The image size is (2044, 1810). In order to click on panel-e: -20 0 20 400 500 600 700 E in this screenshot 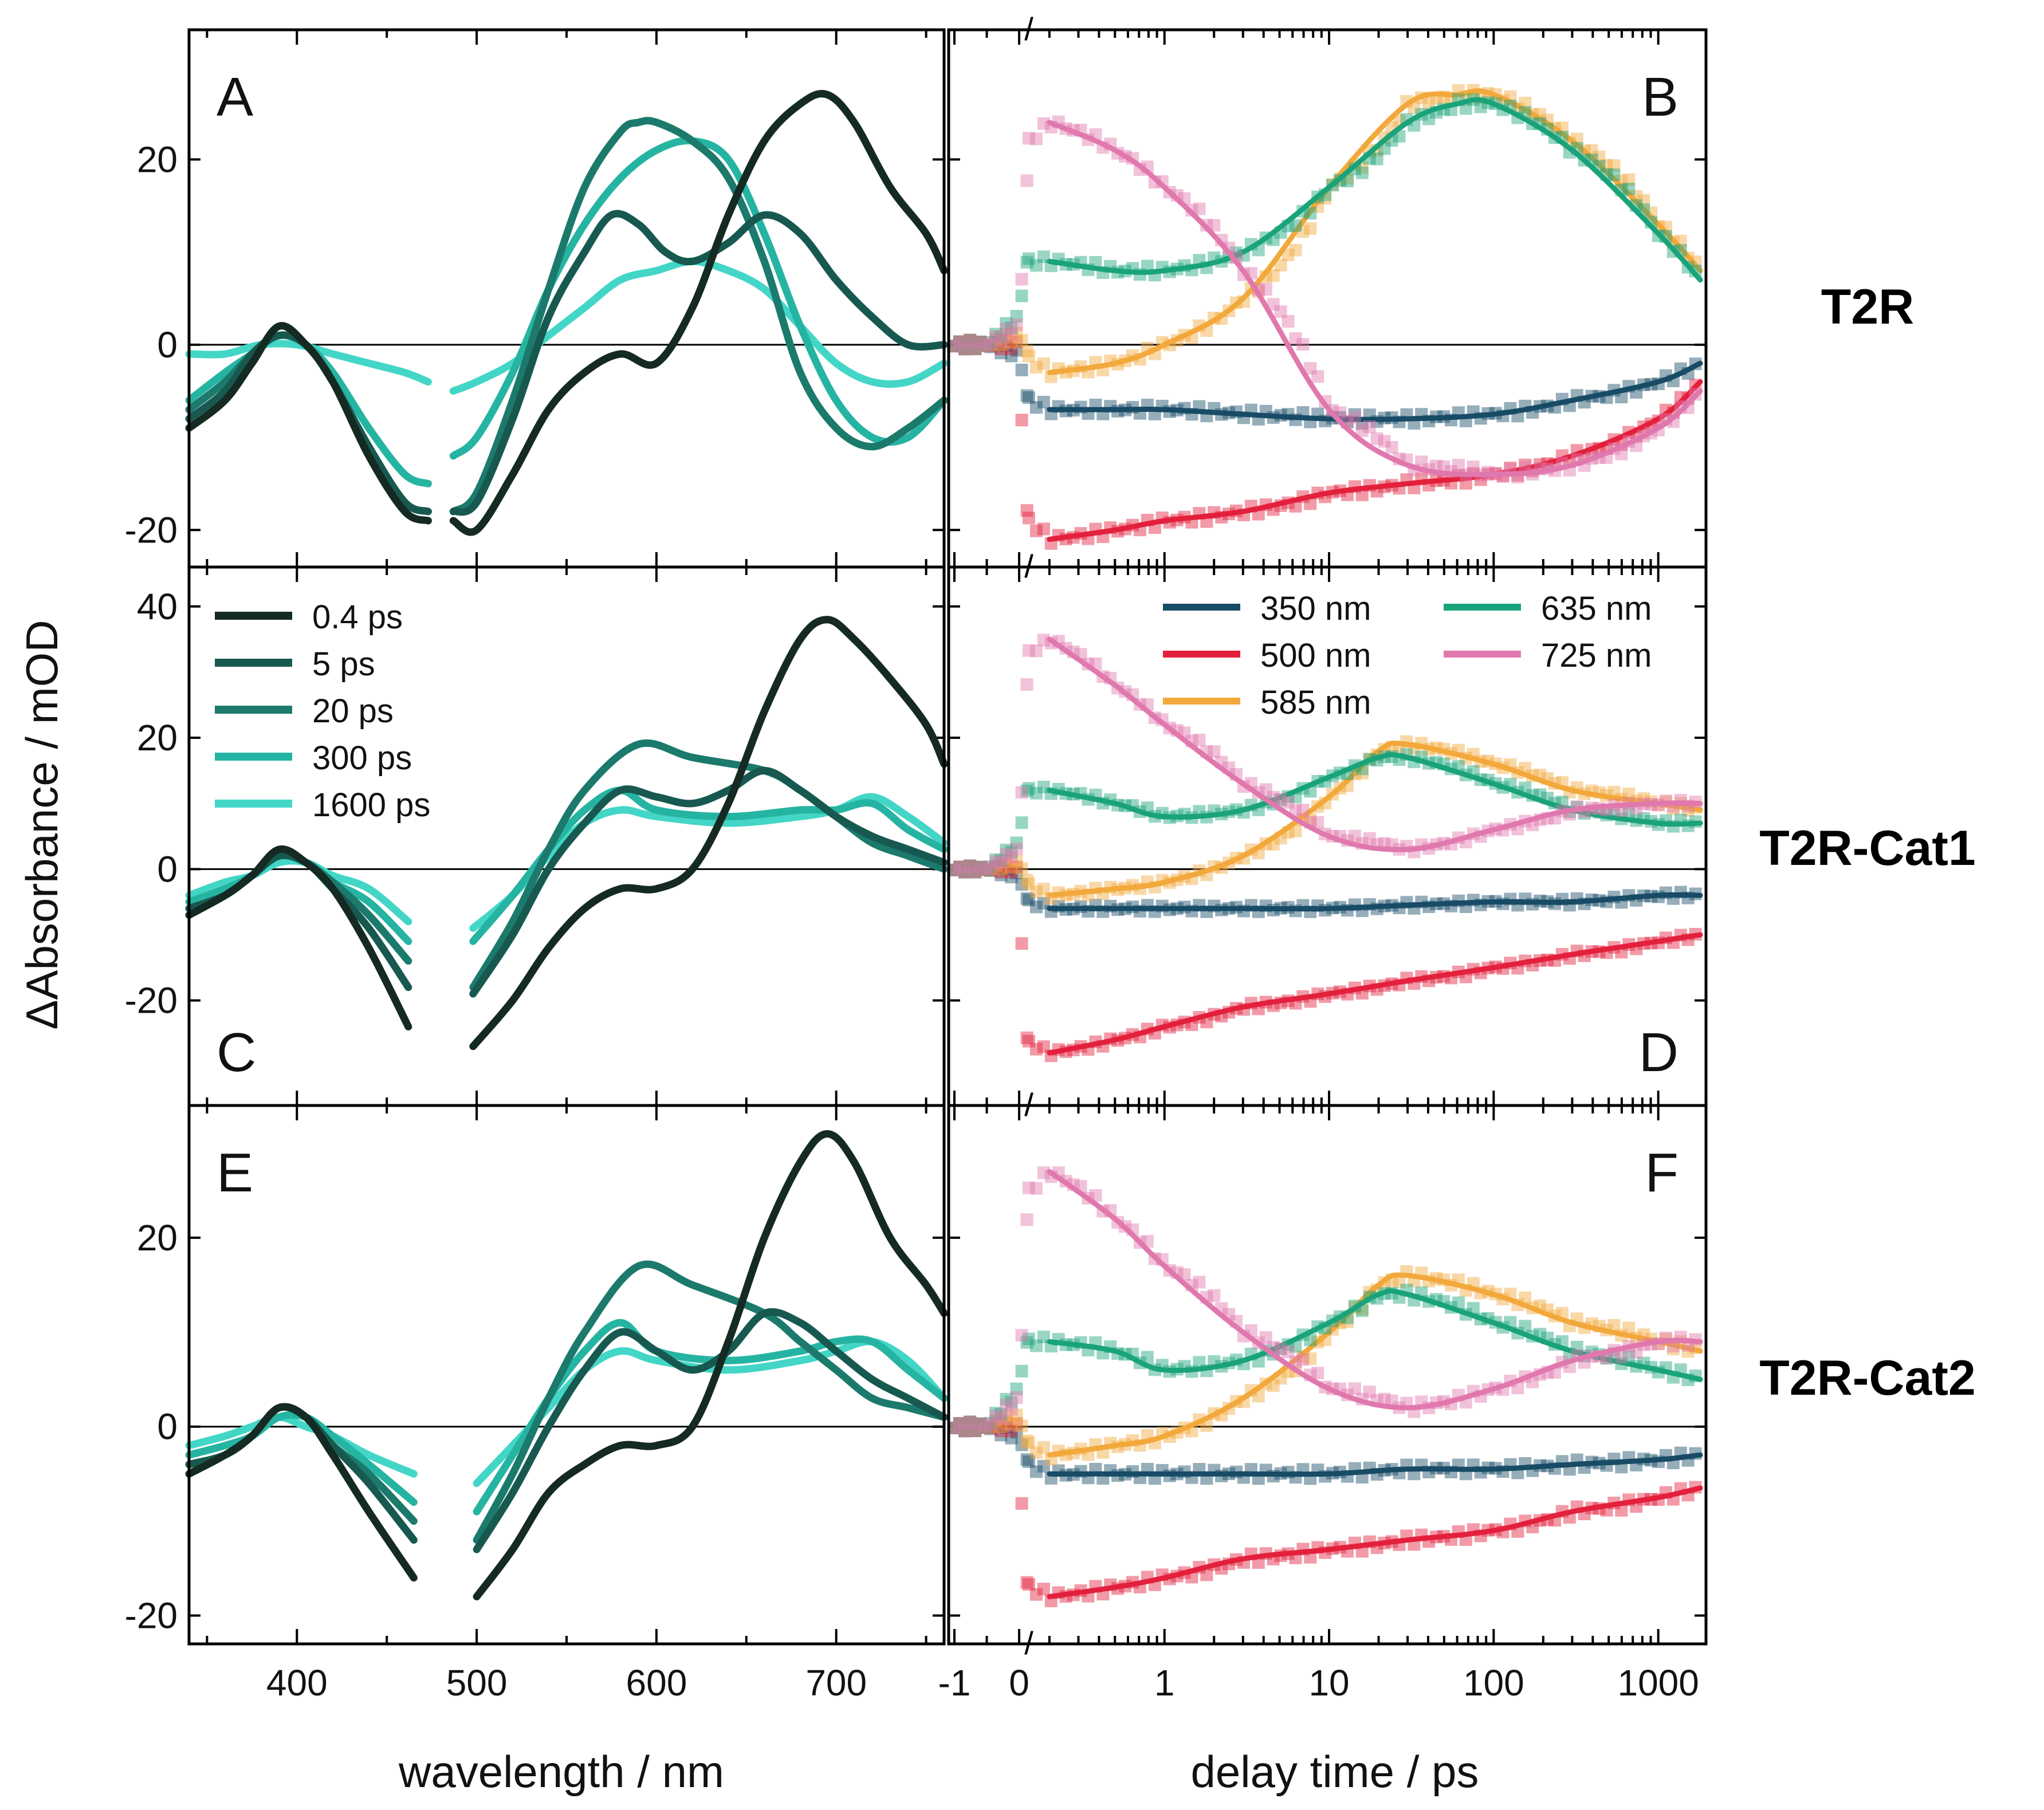, I will do `click(536, 1404)`.